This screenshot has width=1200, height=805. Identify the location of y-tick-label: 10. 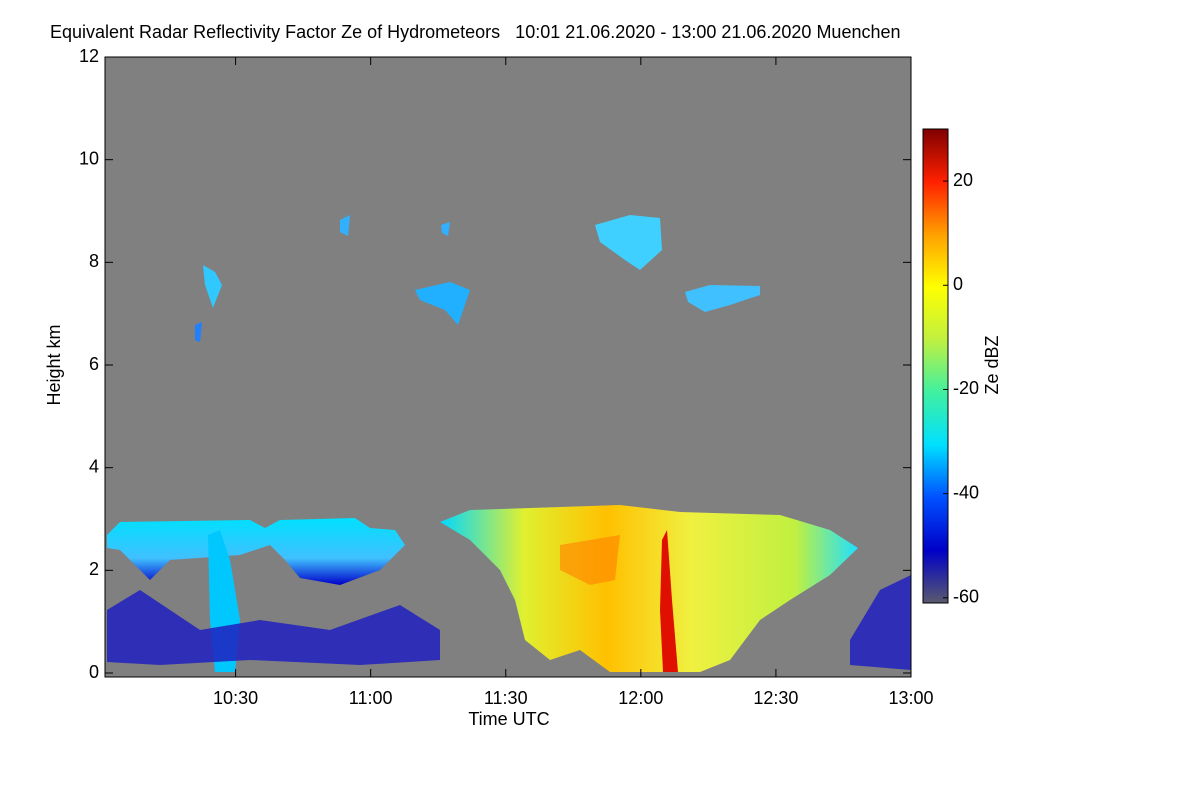
(89, 158).